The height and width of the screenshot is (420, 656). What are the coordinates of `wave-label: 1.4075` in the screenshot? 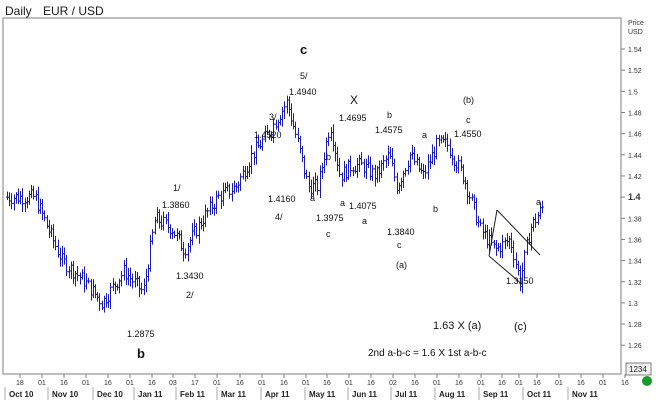 It's located at (363, 206).